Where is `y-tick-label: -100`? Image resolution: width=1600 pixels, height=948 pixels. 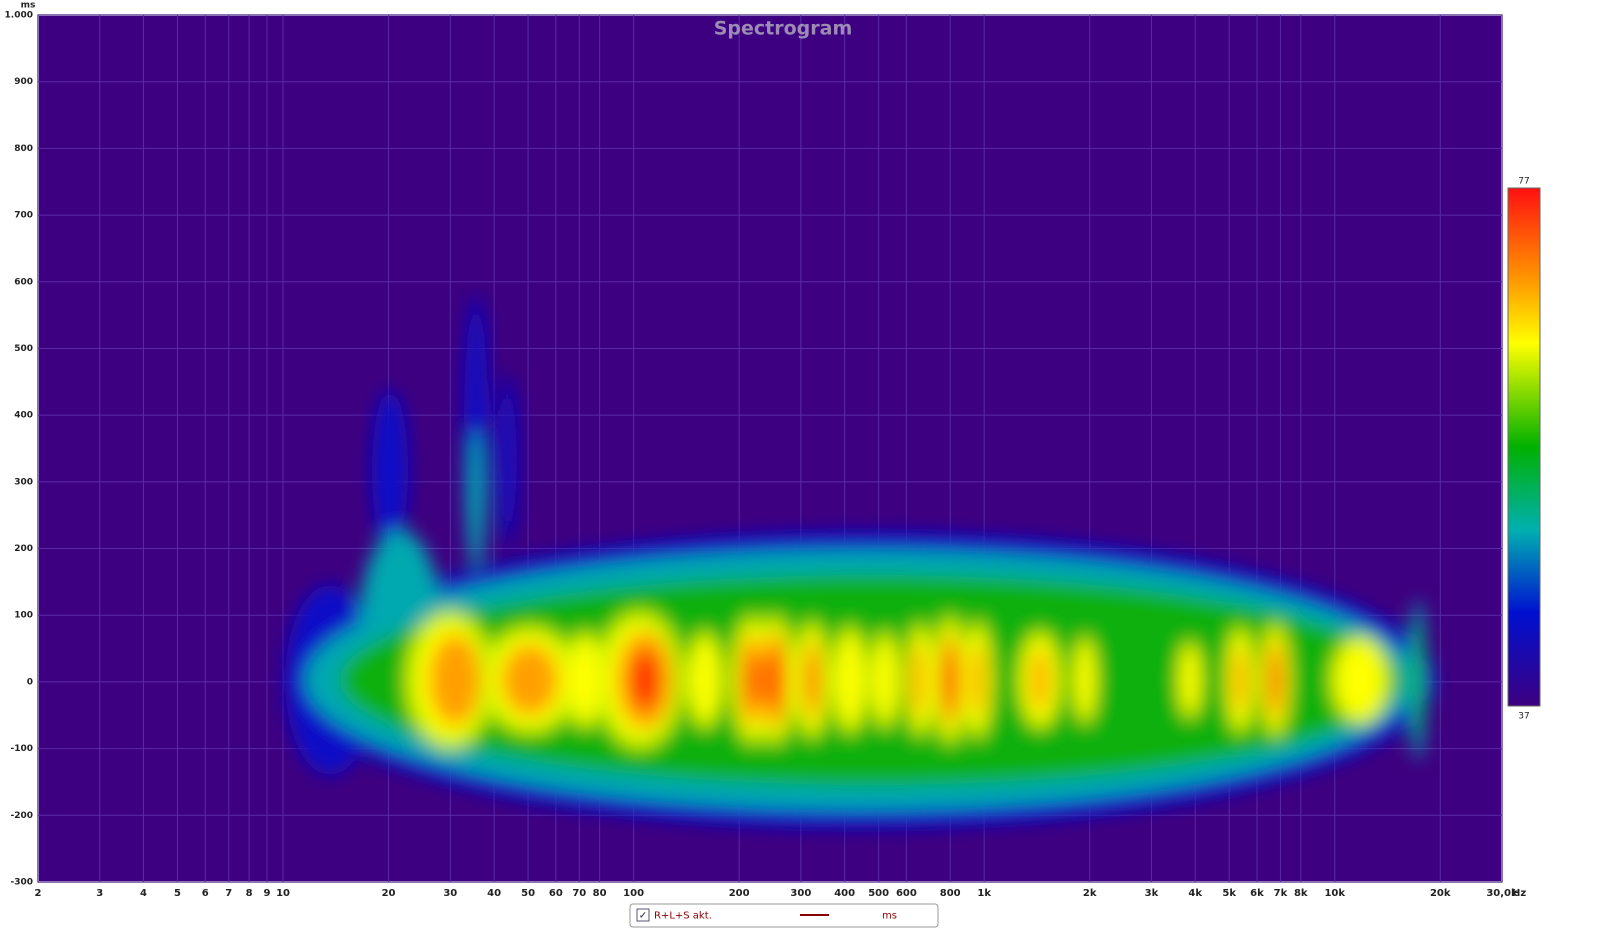
y-tick-label: -100 is located at coordinates (21, 749).